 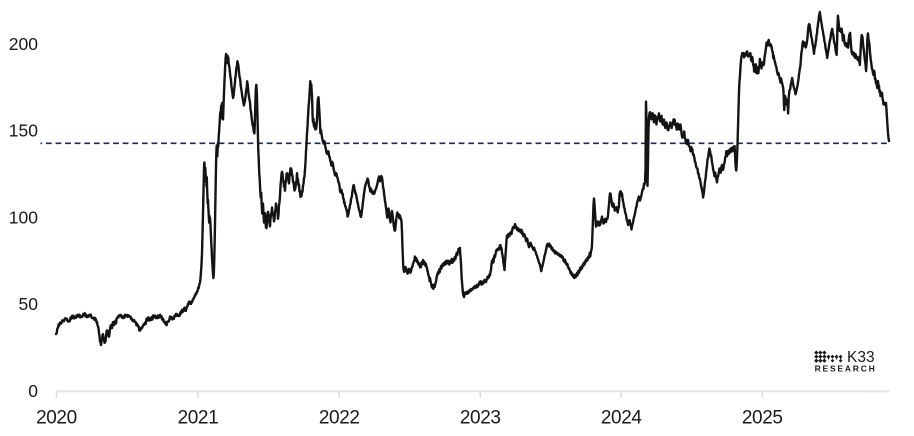 I want to click on svg-text: 2020, so click(x=56, y=418).